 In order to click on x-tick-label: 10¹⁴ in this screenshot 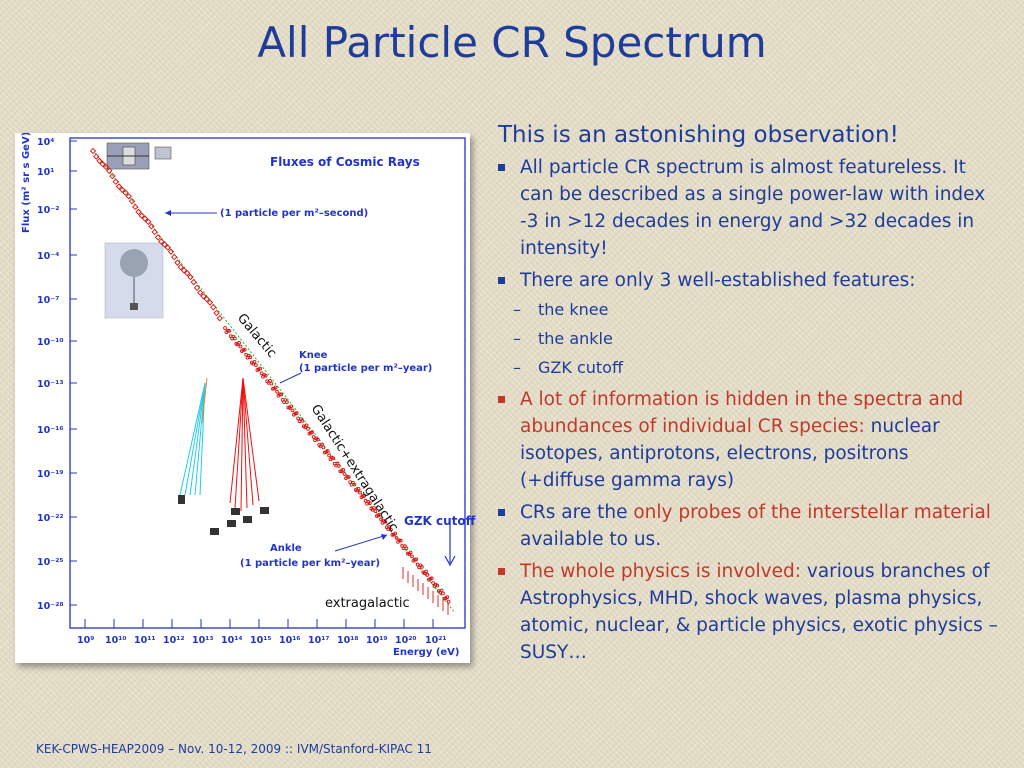, I will do `click(232, 640)`.